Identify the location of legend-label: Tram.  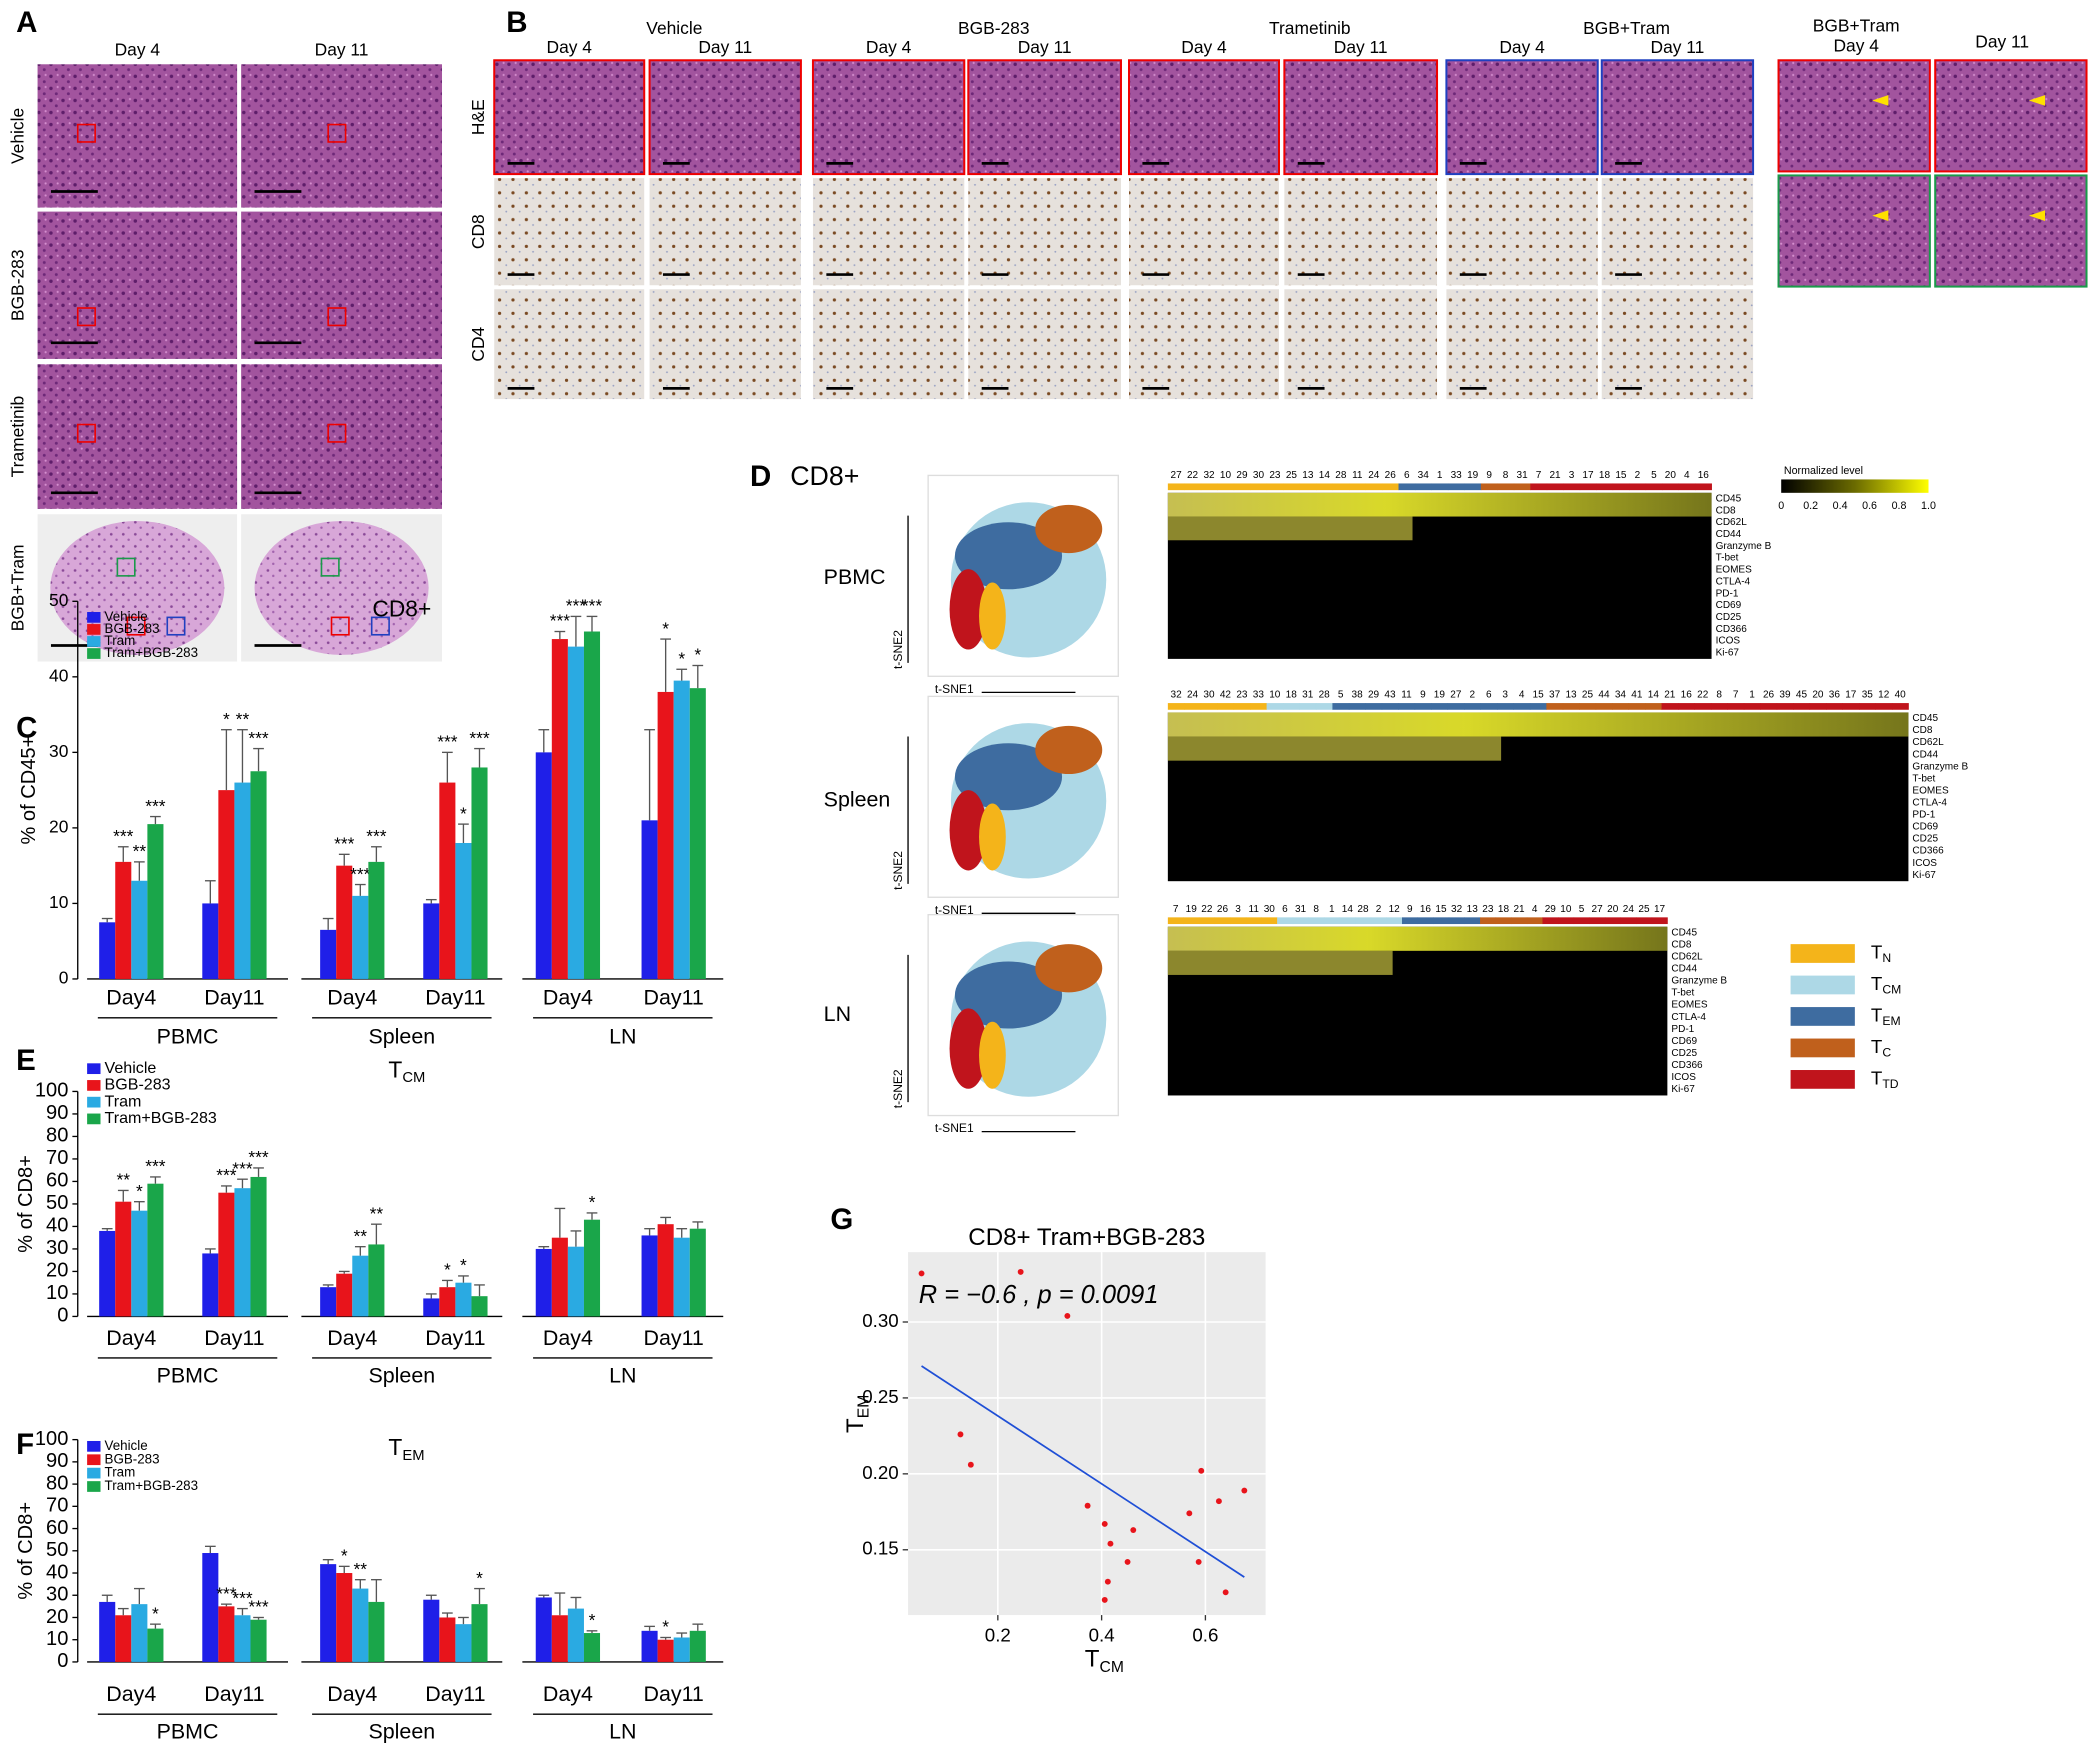
(120, 1472).